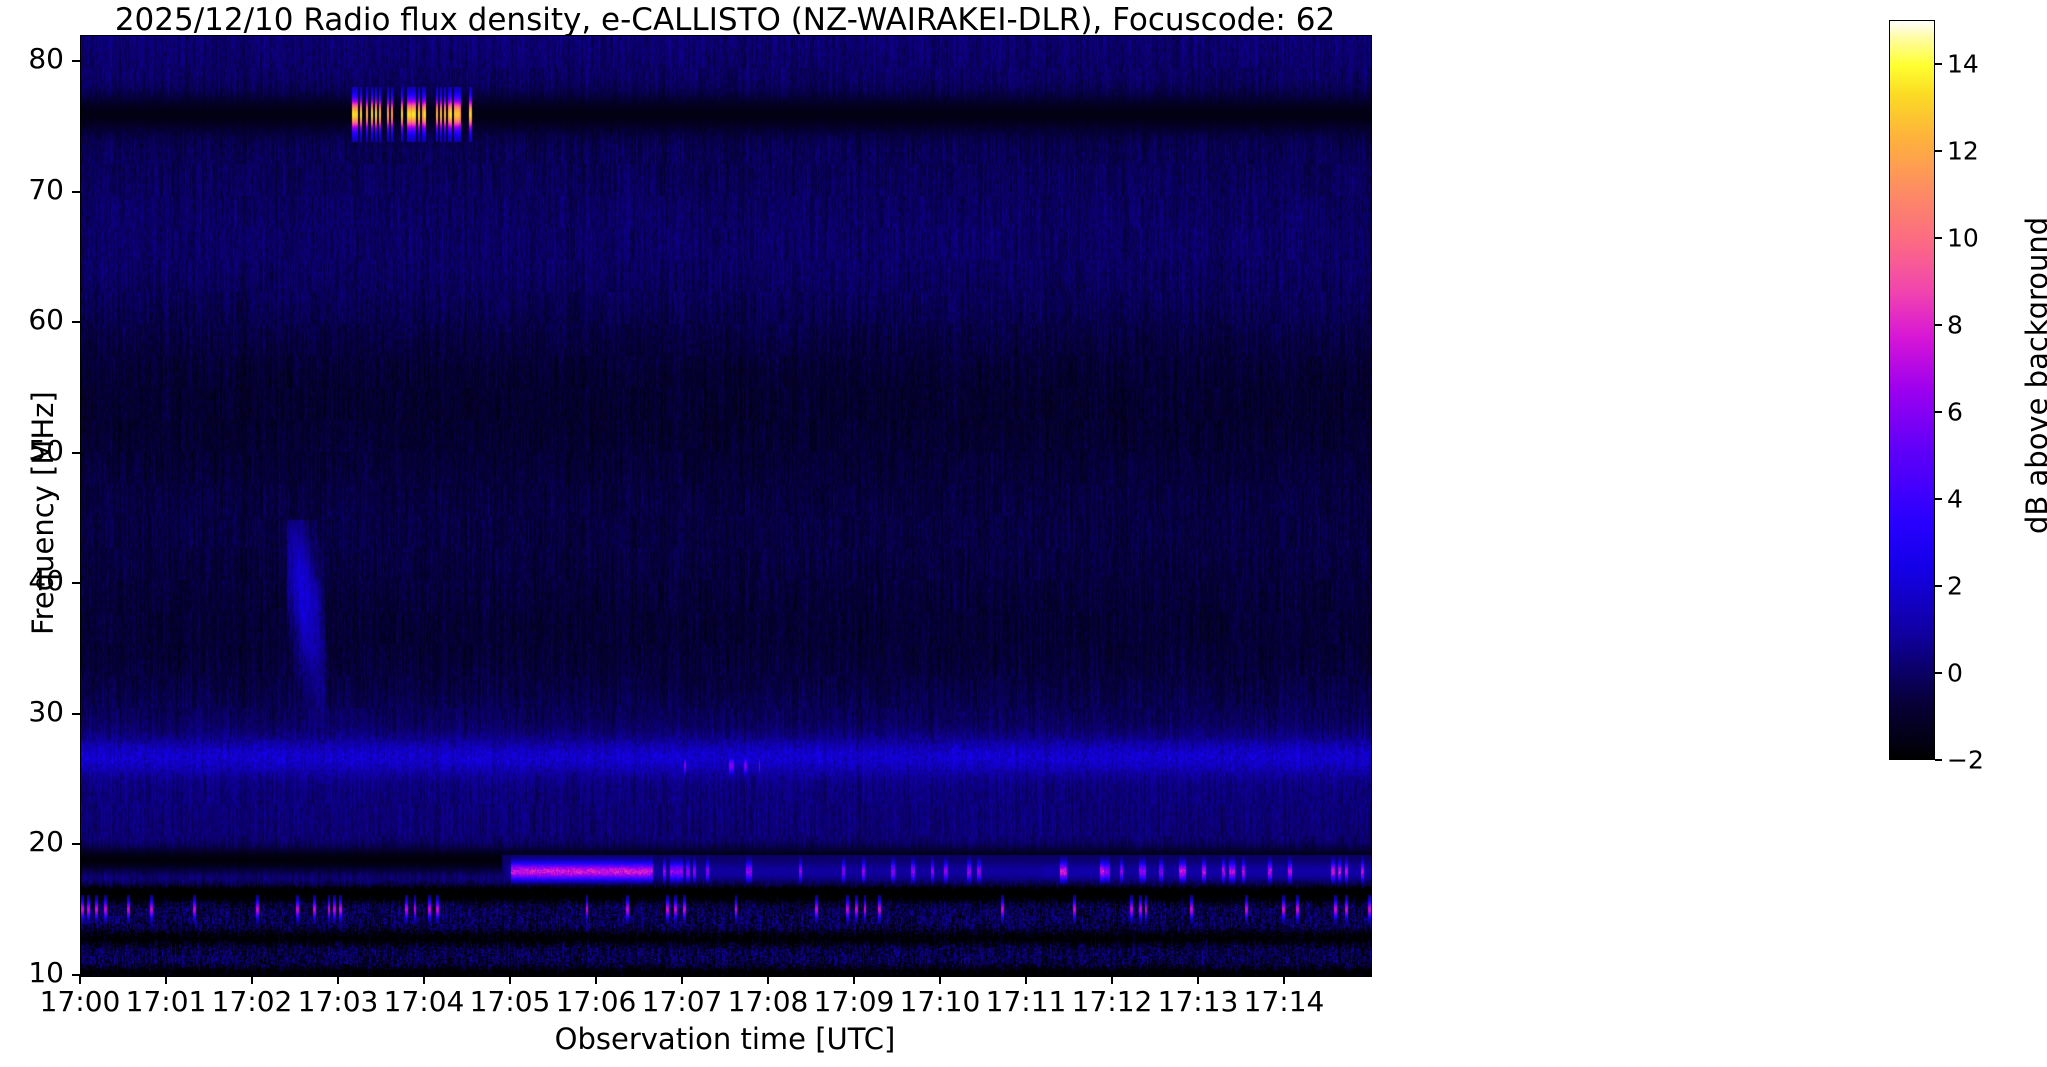 Image resolution: width=2047 pixels, height=1067 pixels. Describe the element at coordinates (46, 59) in the screenshot. I see `y-tick-label: 80` at that location.